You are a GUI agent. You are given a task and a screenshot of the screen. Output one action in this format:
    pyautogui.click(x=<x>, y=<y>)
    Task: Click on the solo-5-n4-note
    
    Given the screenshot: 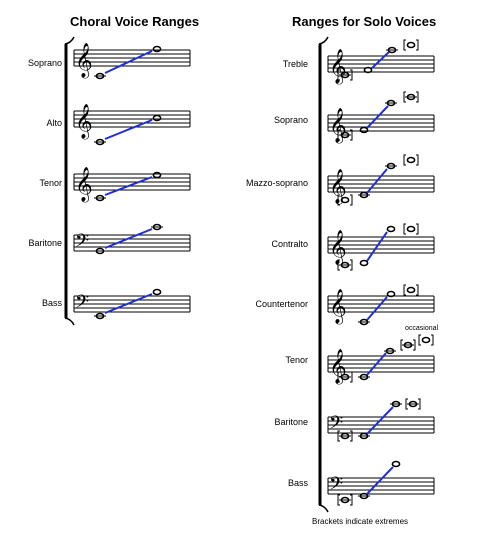 What is the action you would take?
    pyautogui.click(x=426, y=340)
    